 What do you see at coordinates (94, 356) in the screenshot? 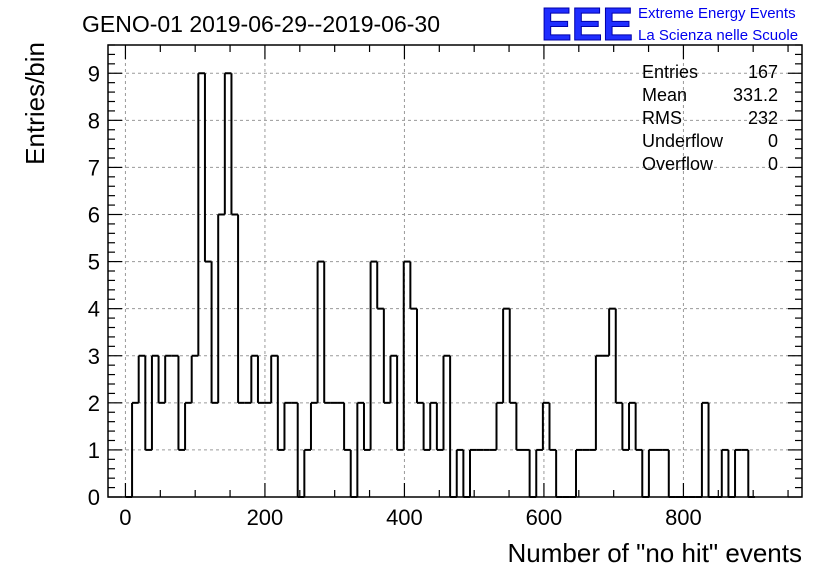
I see `y-tick-label: 3` at bounding box center [94, 356].